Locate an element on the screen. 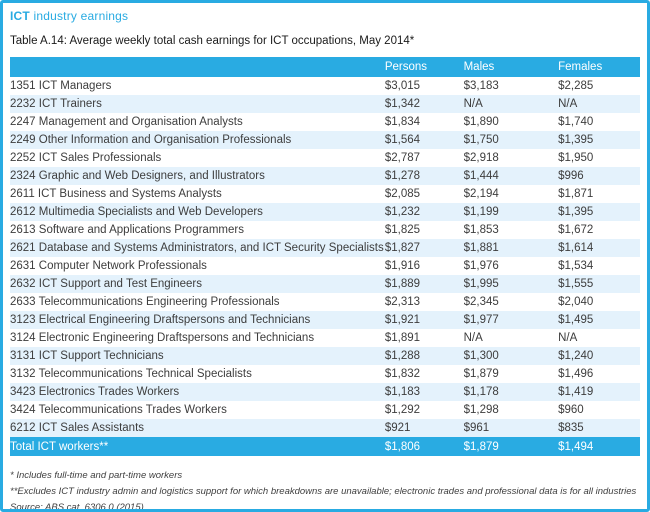 The height and width of the screenshot is (512, 650). footnote-source: Source: ABS cat. 6306.0 (2015) is located at coordinates (77, 507).